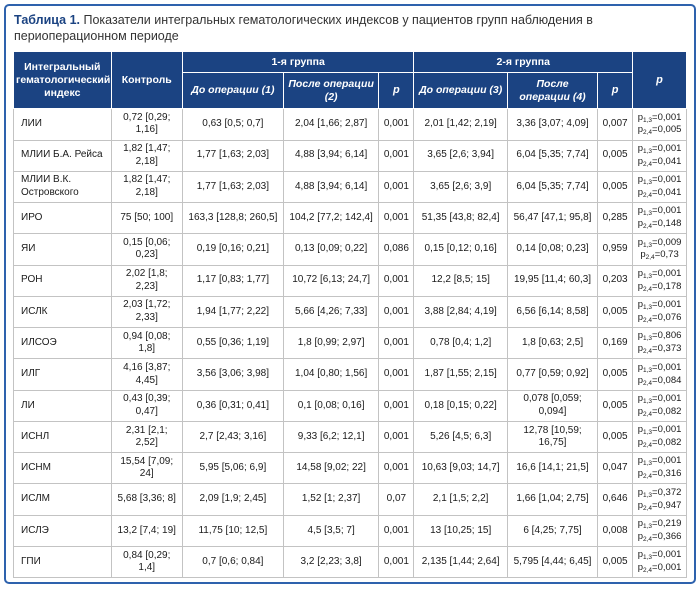  I want to click on group1-pre-op-cell: 1,94 [1,77; 2,22], so click(232, 312).